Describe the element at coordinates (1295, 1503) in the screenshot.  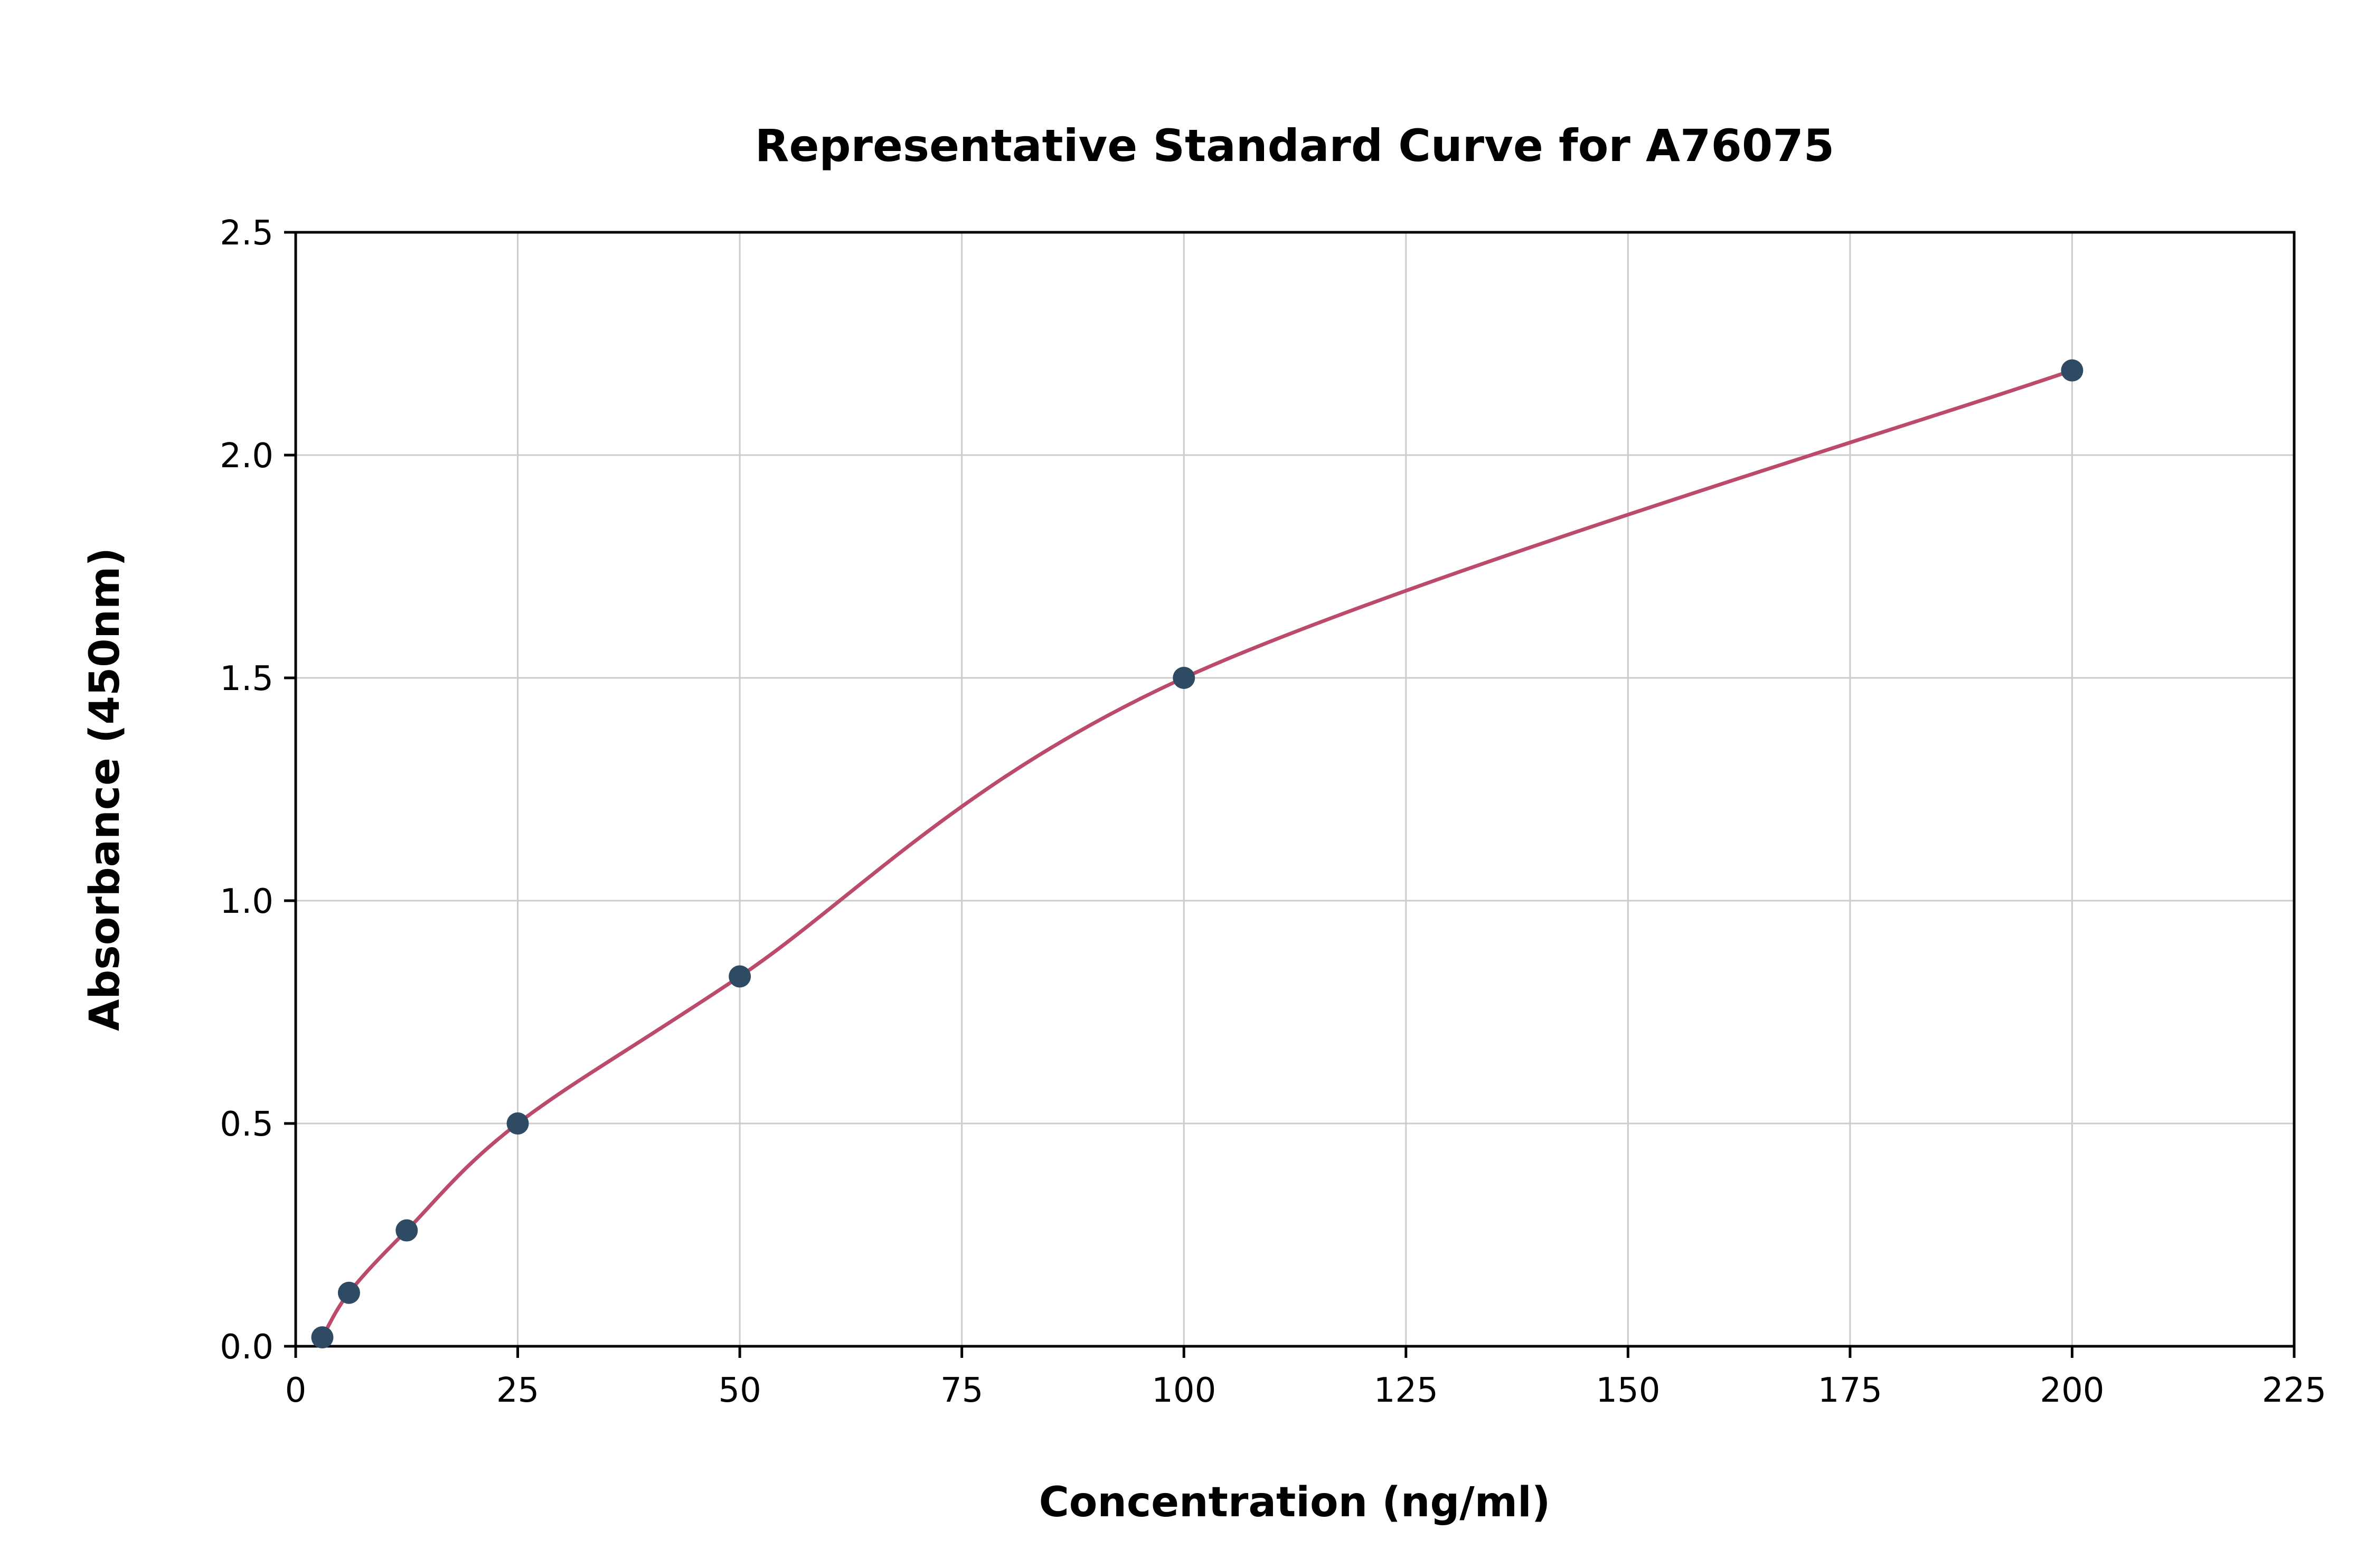
I see `x-axis-label: Concentration (ng/ml)` at that location.